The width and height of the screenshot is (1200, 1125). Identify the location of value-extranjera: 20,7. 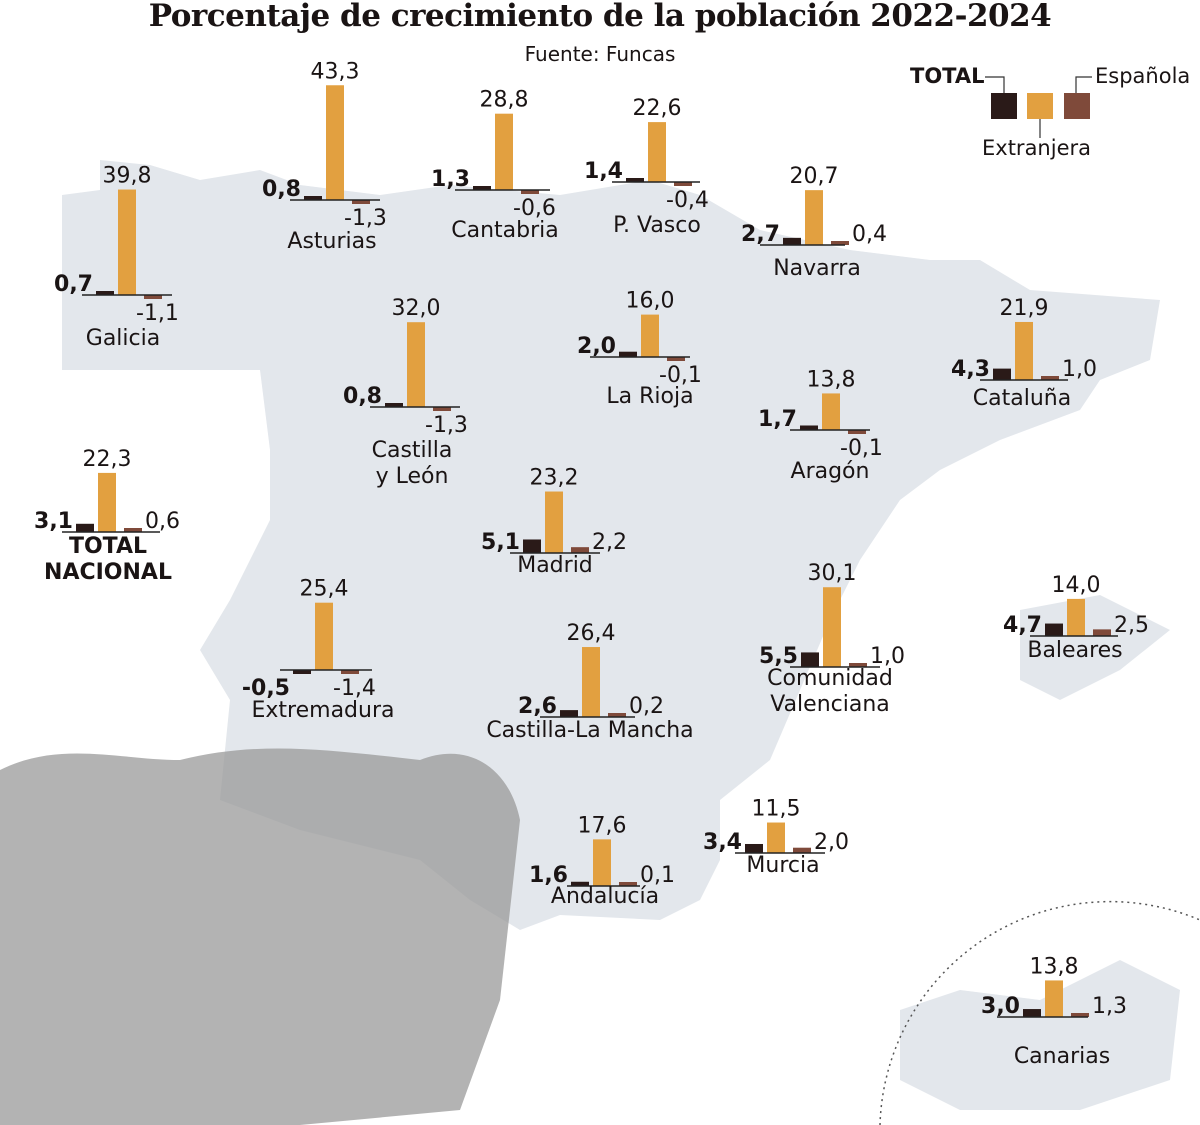
(814, 176).